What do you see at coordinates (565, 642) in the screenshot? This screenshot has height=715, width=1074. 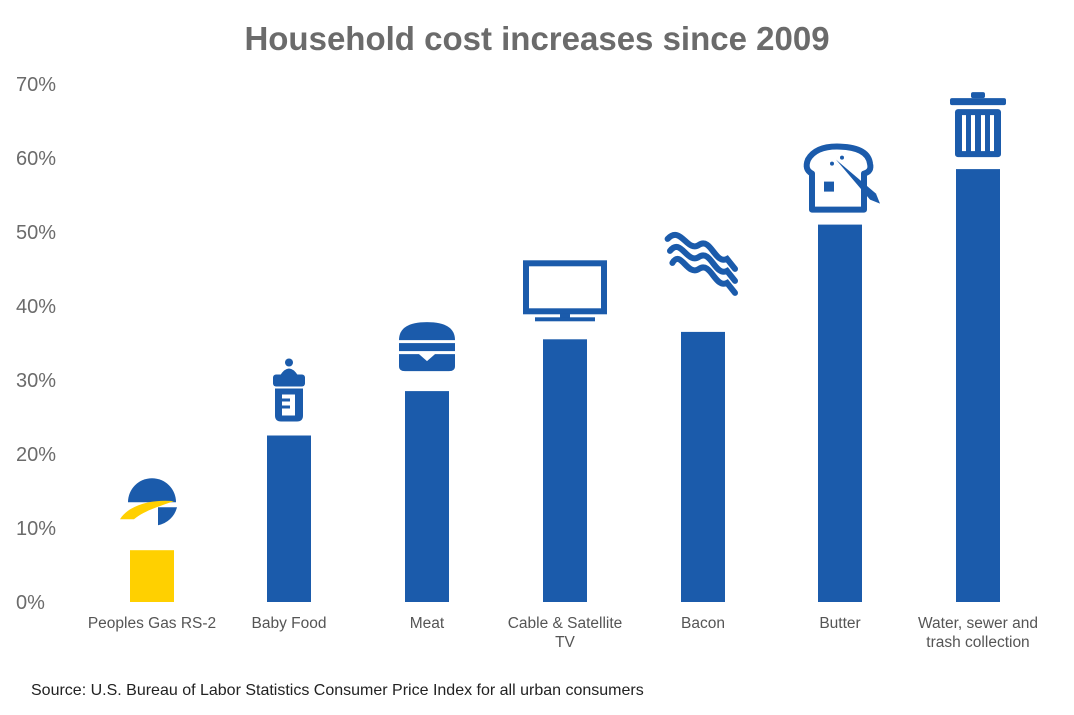 I see `x-tick-label: TV` at bounding box center [565, 642].